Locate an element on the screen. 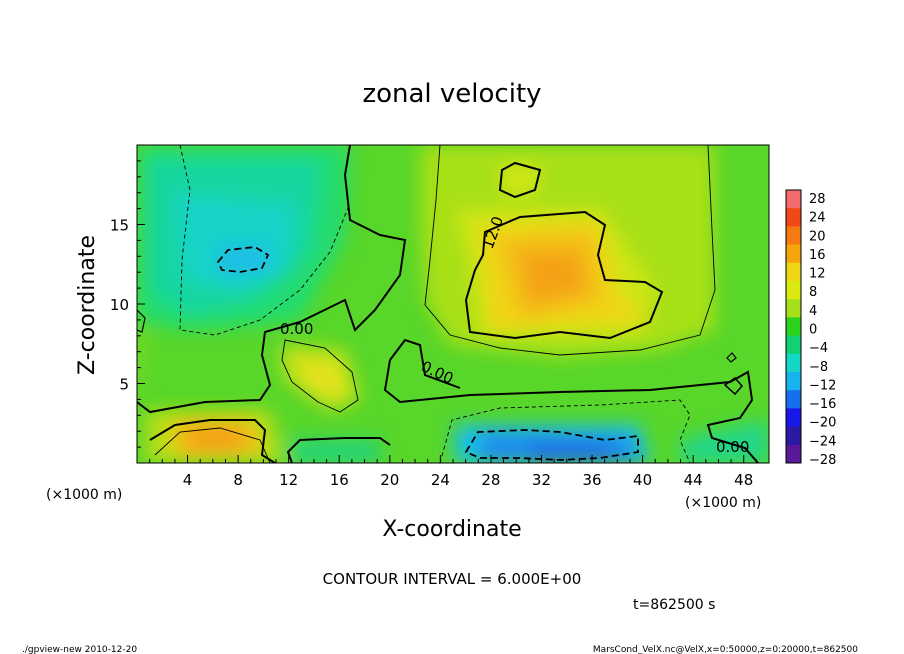 This screenshot has height=654, width=904. colorbar-label: −24 is located at coordinates (822, 441).